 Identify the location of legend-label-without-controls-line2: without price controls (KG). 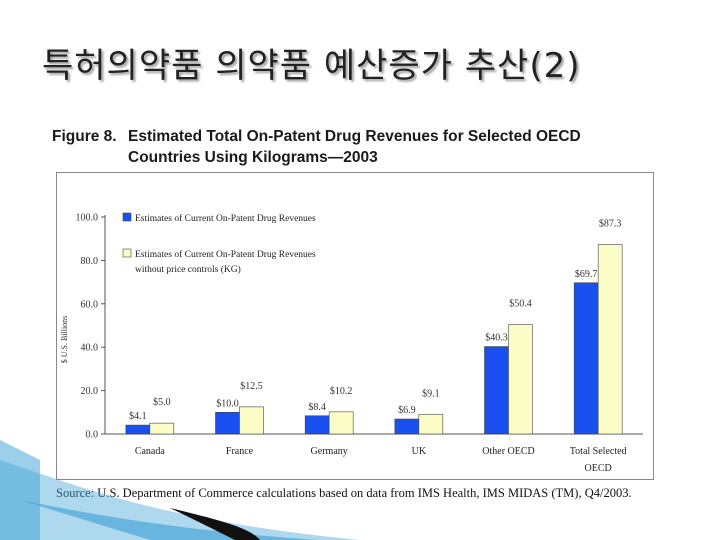
(188, 269).